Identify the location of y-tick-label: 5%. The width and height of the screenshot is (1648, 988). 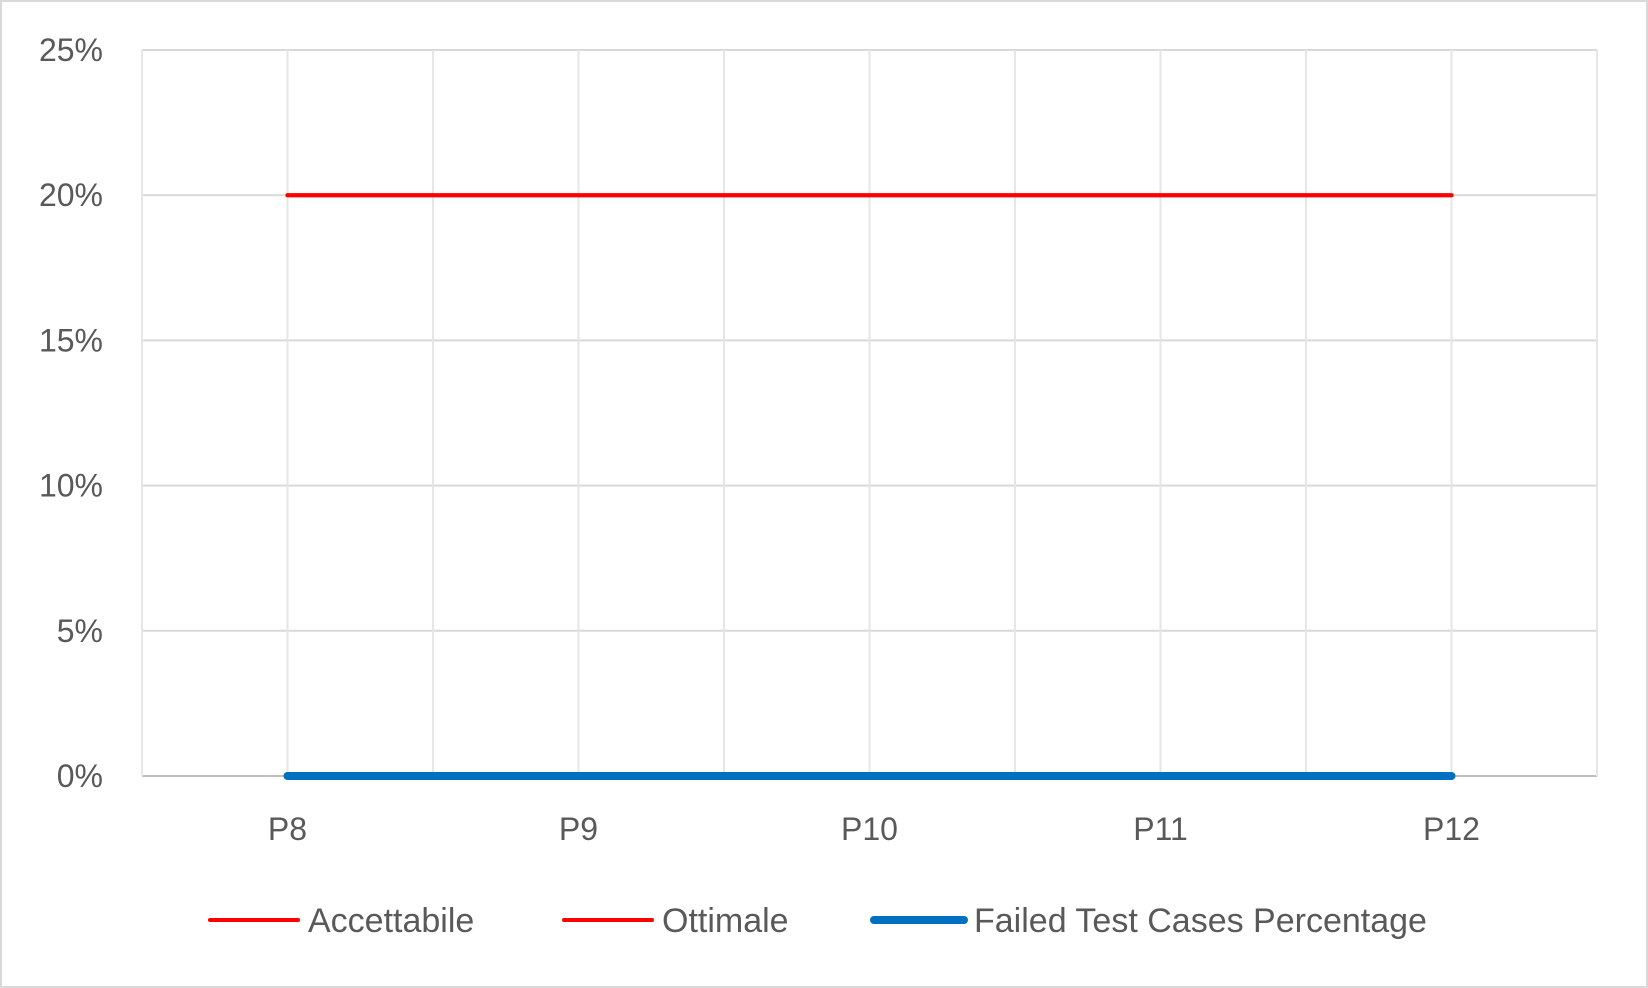
(80, 631).